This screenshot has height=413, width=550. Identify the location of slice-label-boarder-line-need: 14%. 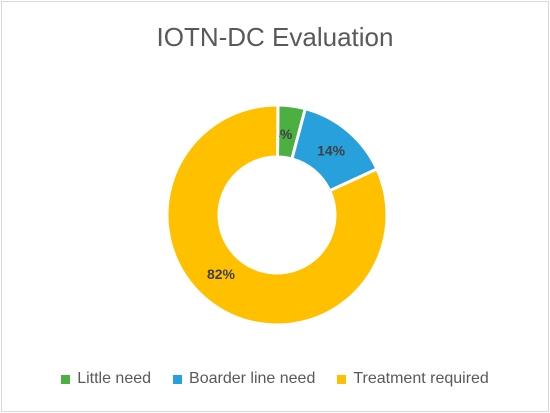
(331, 151).